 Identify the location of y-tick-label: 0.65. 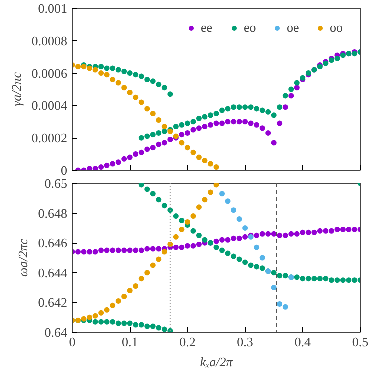
(56, 183).